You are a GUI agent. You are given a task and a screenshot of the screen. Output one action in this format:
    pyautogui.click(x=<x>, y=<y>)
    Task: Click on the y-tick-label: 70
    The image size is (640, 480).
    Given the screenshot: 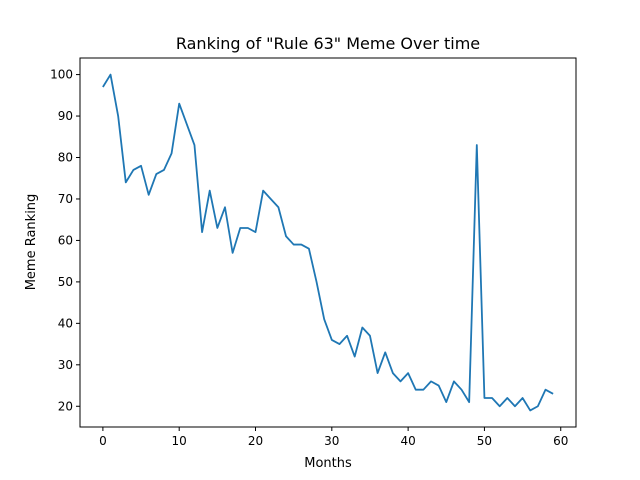 What is the action you would take?
    pyautogui.click(x=65, y=199)
    